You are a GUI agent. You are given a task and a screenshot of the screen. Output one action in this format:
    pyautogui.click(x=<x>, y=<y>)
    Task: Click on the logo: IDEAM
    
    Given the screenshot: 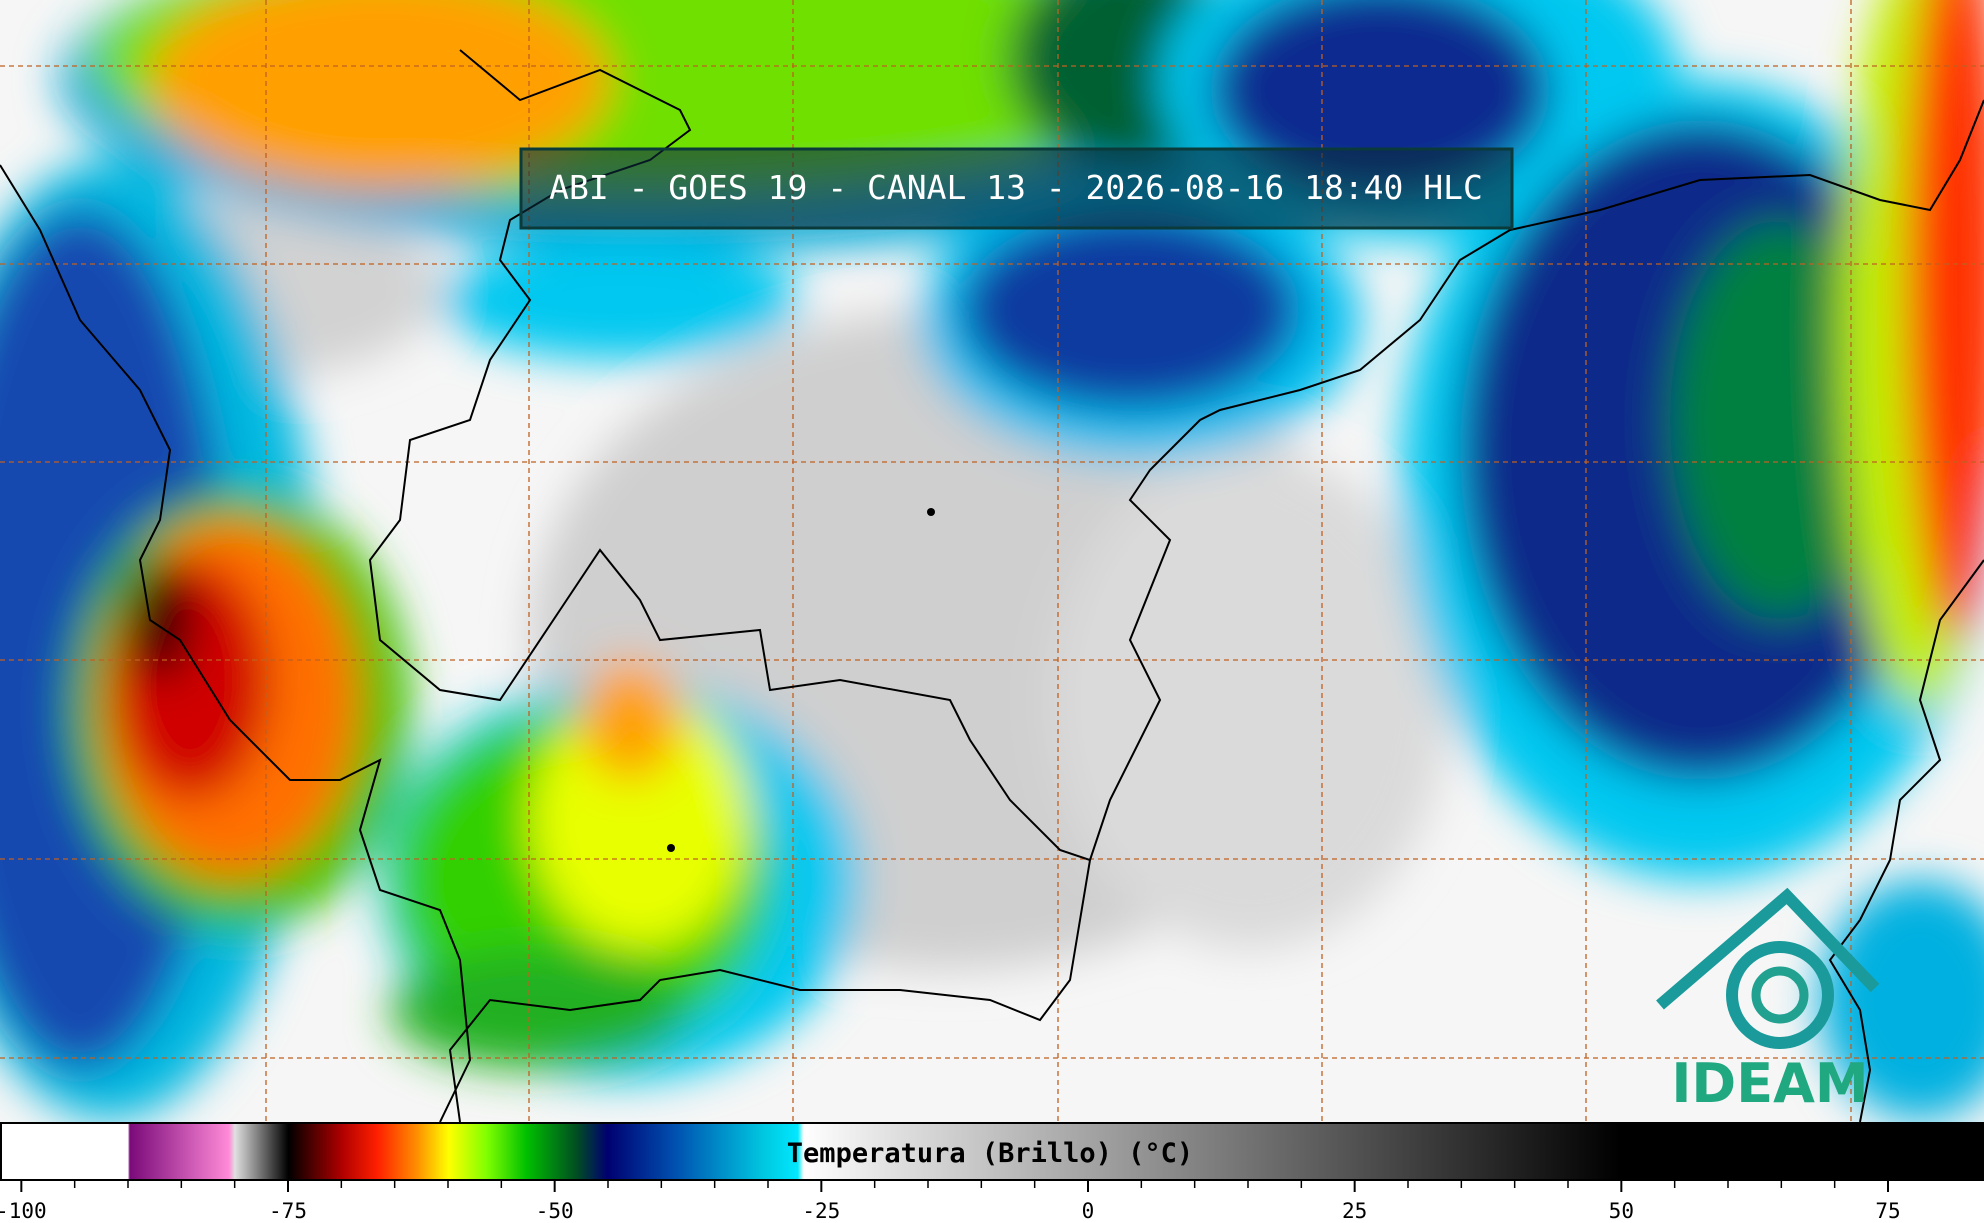 What is the action you would take?
    pyautogui.click(x=1768, y=1001)
    